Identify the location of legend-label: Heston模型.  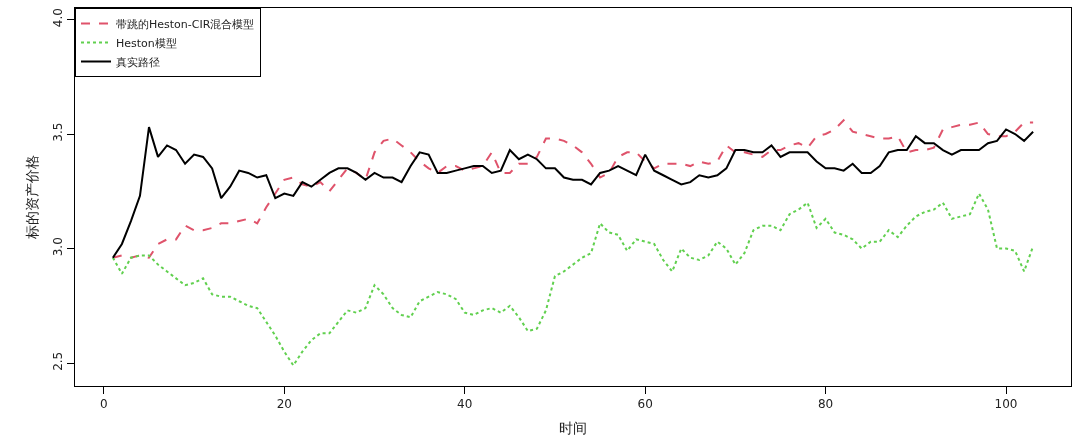
(146, 43).